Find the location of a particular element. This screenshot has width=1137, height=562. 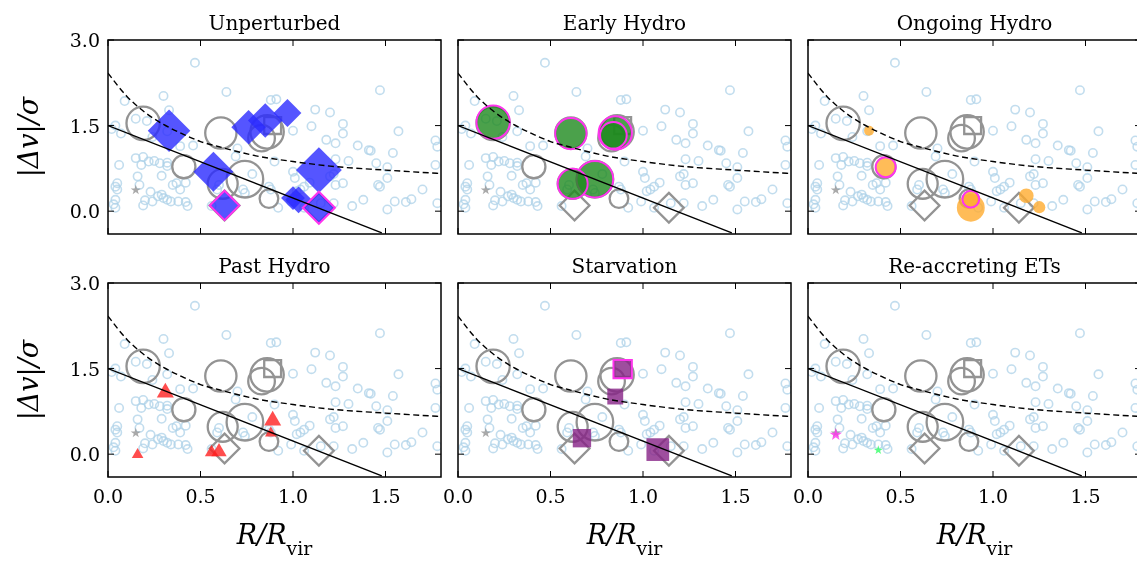

chart-title: Ongoing Hydro is located at coordinates (974, 23).